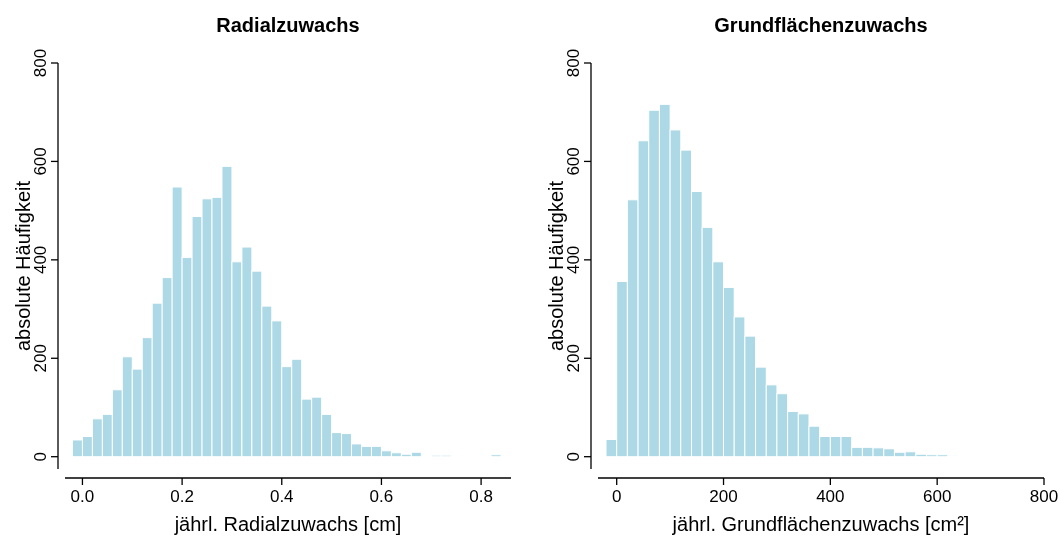 The image size is (1058, 539). I want to click on x-tick-label: 200, so click(723, 496).